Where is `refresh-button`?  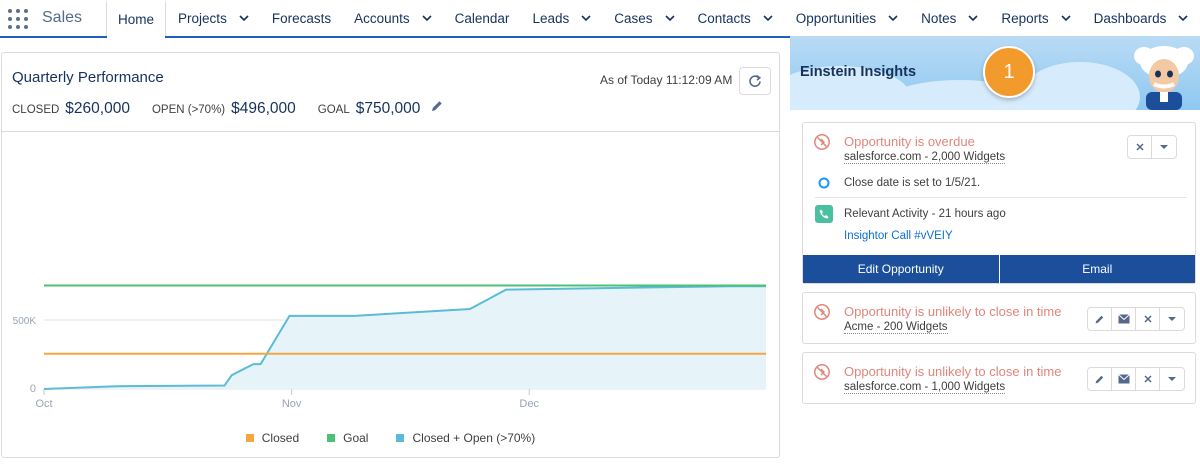 refresh-button is located at coordinates (755, 81).